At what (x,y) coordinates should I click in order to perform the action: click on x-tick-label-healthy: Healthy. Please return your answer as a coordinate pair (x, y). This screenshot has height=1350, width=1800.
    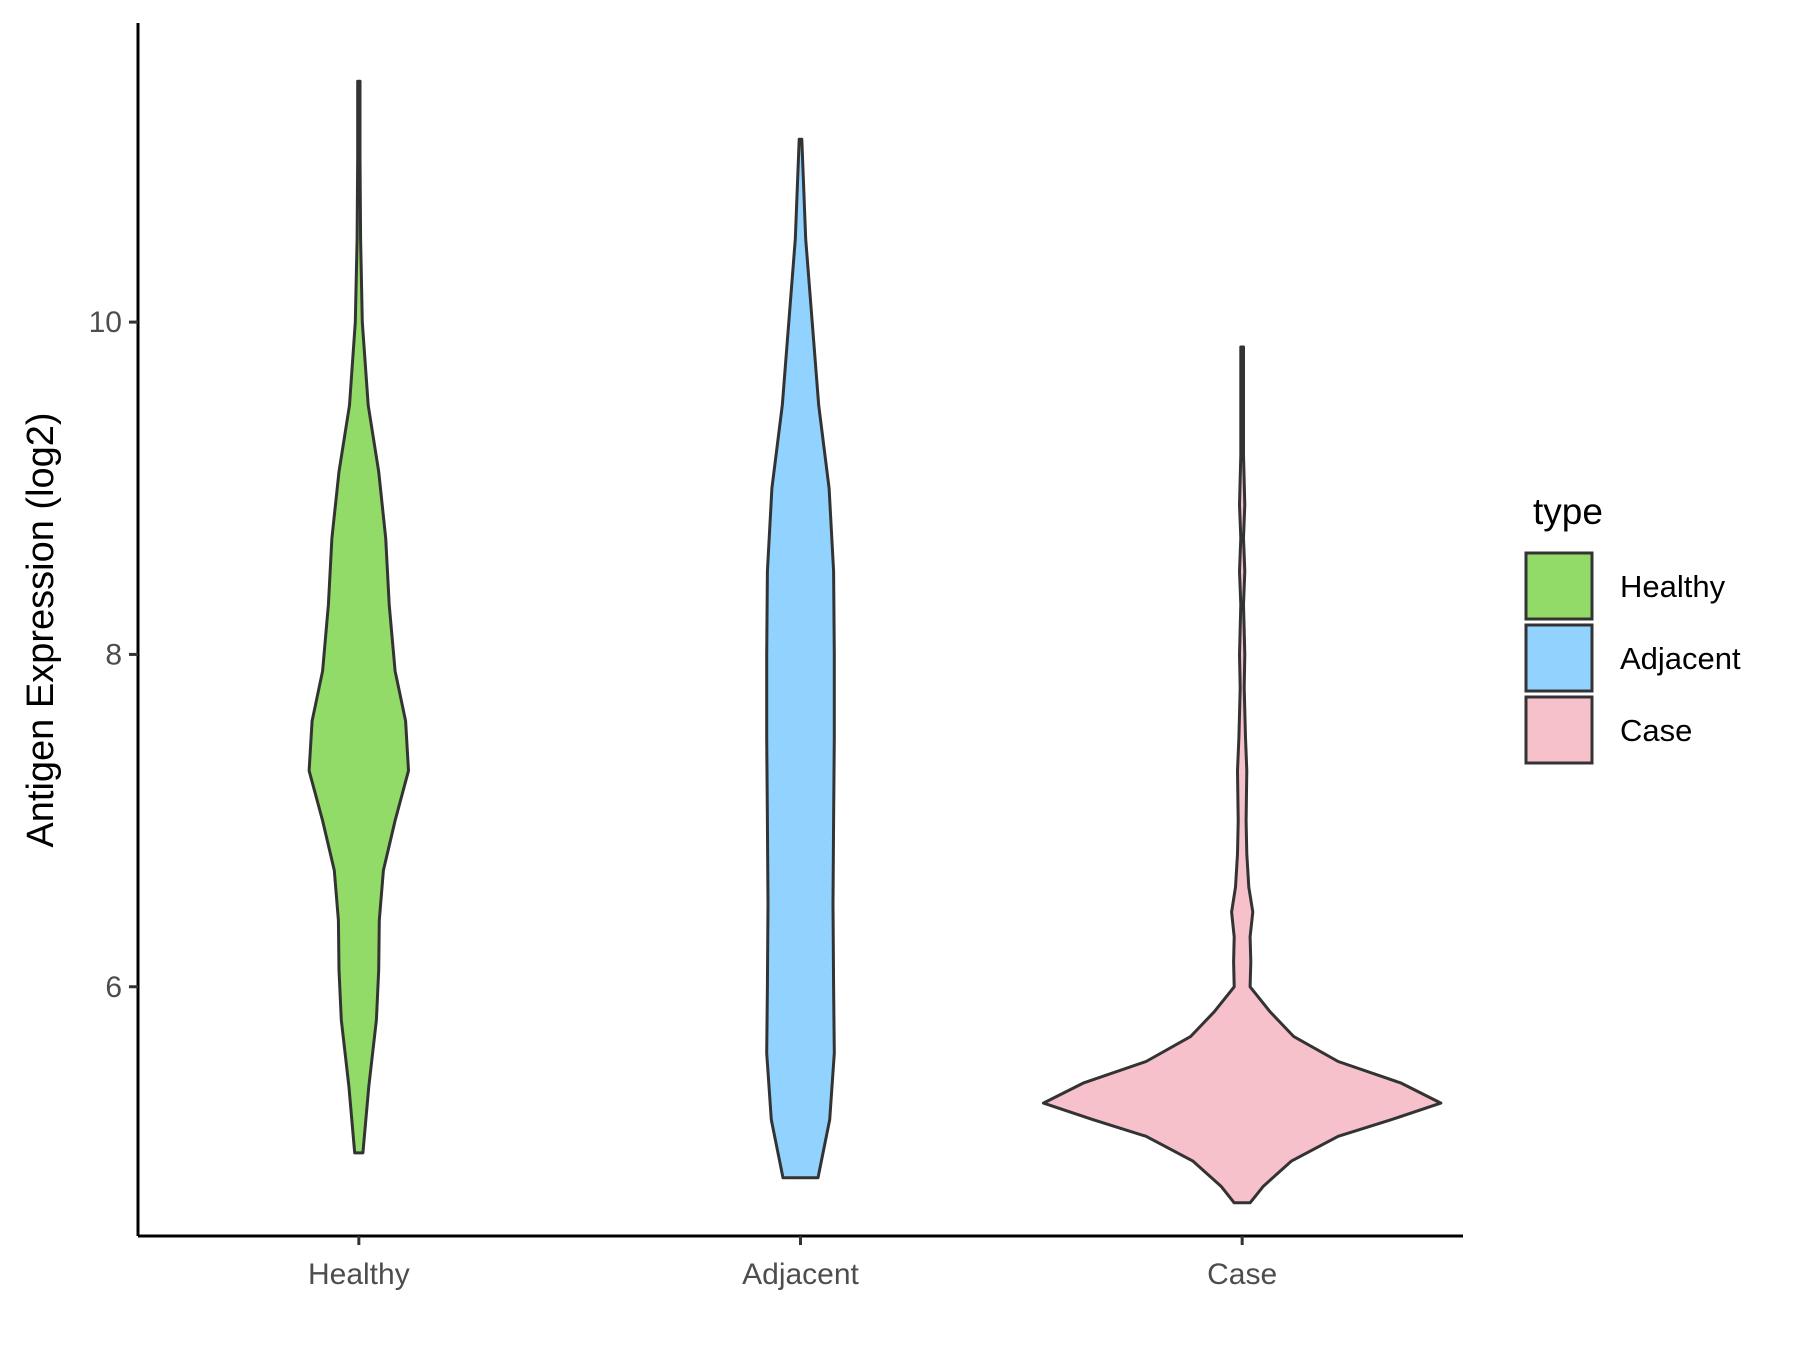
    Looking at the image, I should click on (359, 1274).